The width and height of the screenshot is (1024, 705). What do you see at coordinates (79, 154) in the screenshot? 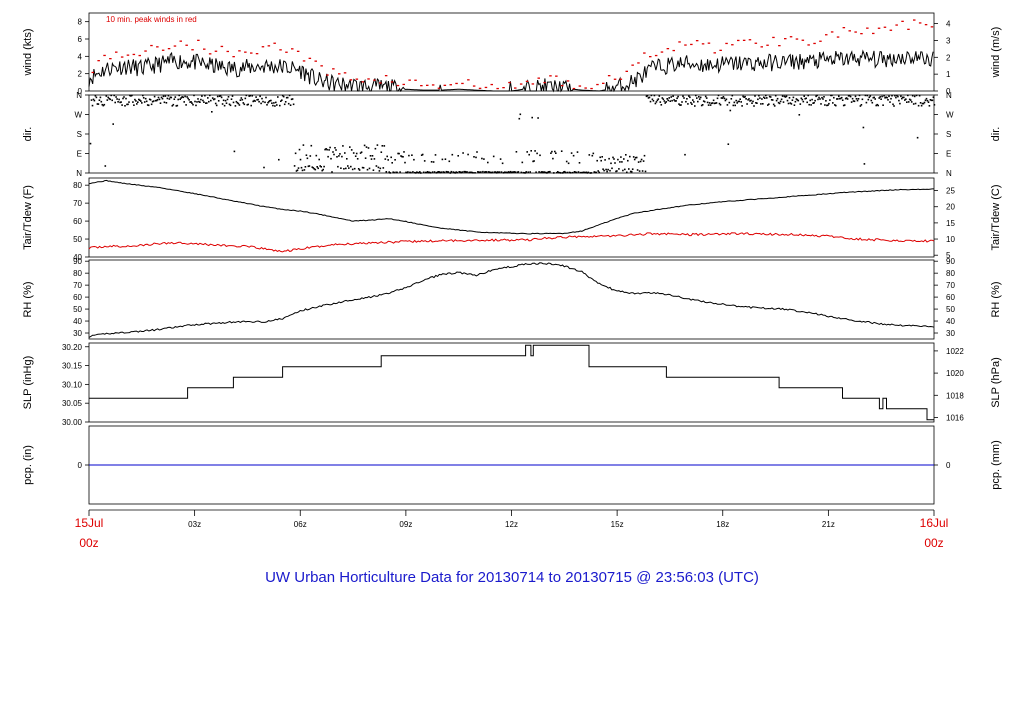
I see `direction-ytick-label: E` at bounding box center [79, 154].